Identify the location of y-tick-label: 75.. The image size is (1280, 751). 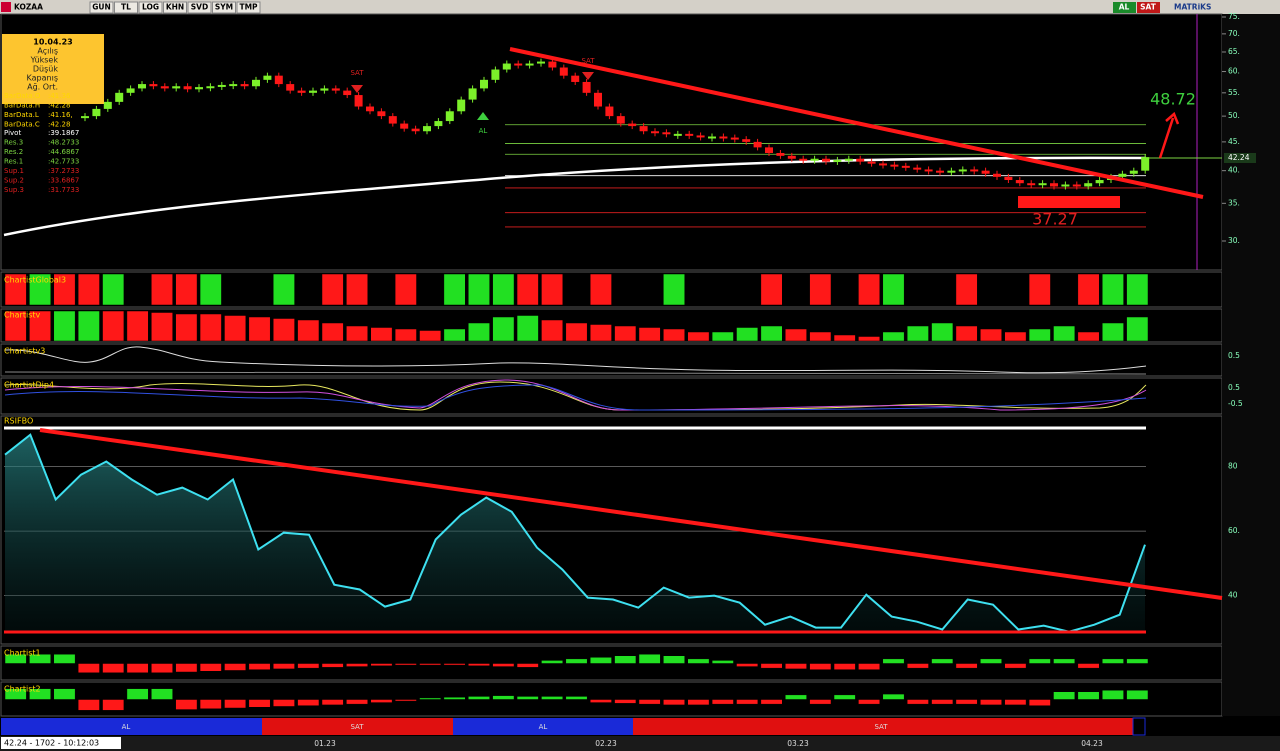
(1234, 16).